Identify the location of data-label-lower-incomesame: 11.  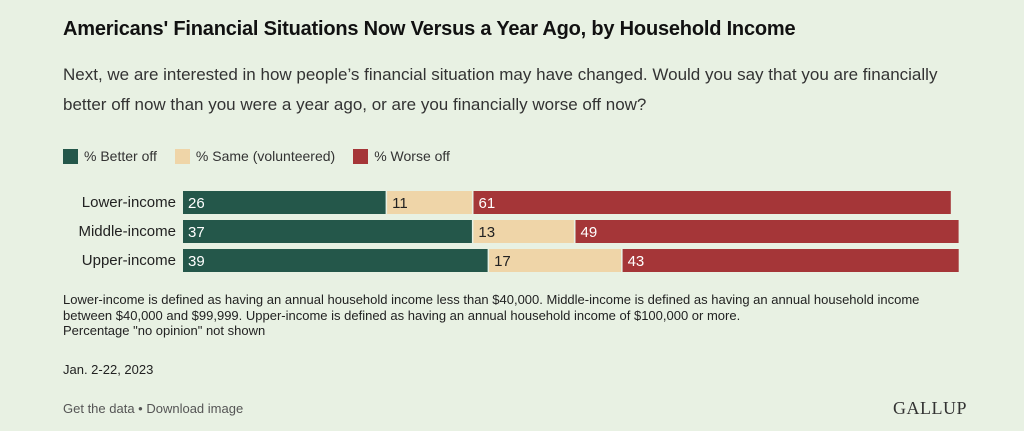
(400, 203).